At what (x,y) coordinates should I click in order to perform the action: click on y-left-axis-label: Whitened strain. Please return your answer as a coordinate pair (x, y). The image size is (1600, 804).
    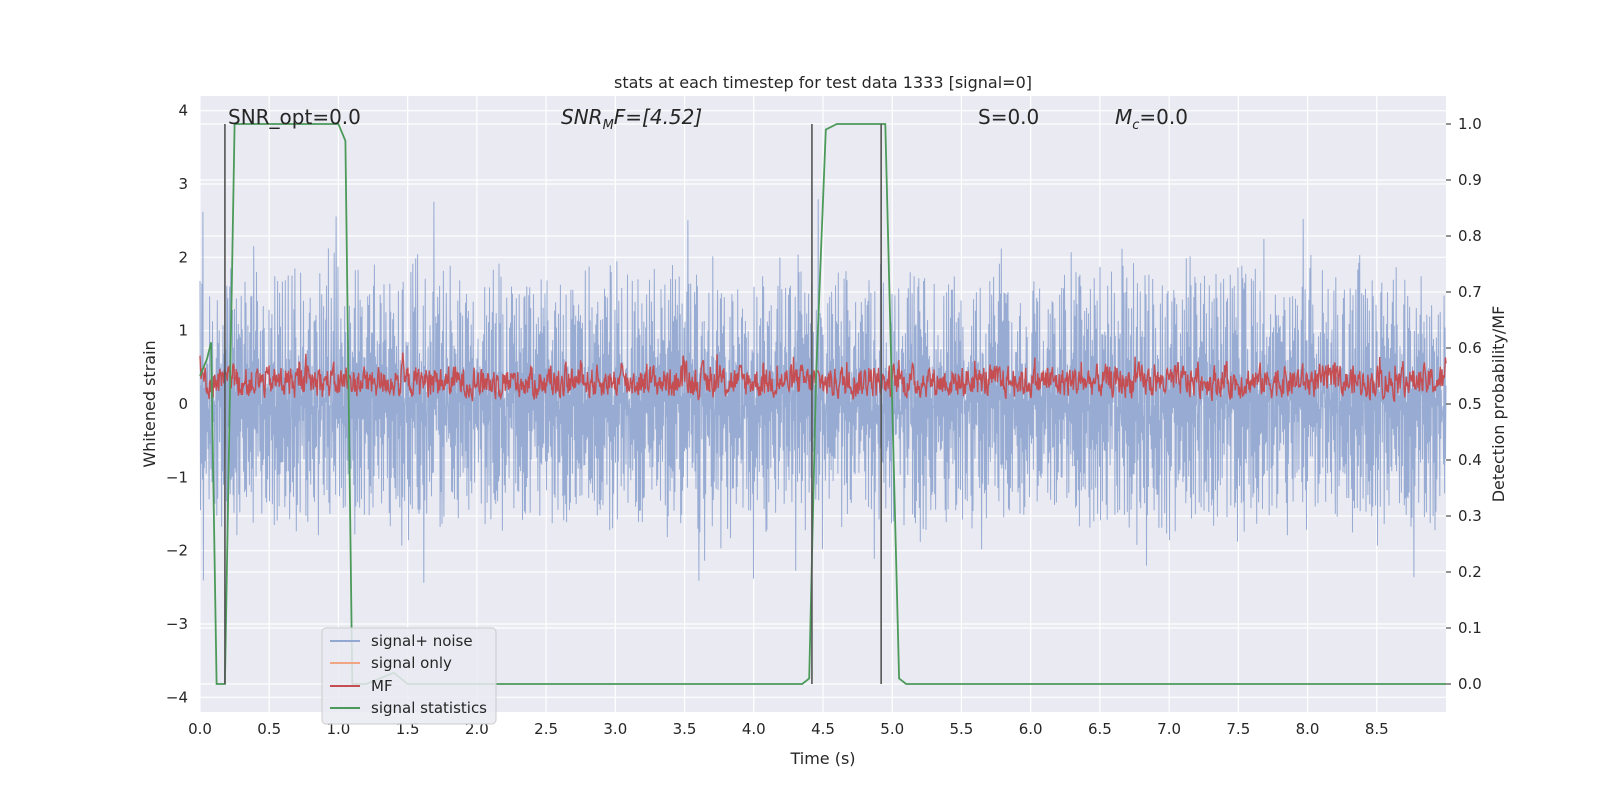
    Looking at the image, I should click on (149, 403).